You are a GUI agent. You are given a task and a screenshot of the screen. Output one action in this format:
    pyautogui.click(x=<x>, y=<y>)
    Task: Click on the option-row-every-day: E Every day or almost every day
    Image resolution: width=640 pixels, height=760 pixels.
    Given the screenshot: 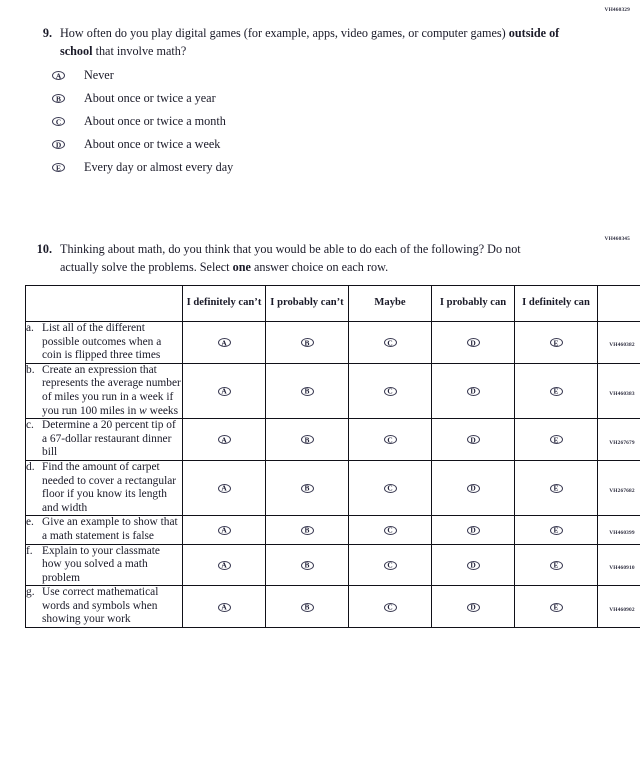 What is the action you would take?
    pyautogui.click(x=302, y=167)
    